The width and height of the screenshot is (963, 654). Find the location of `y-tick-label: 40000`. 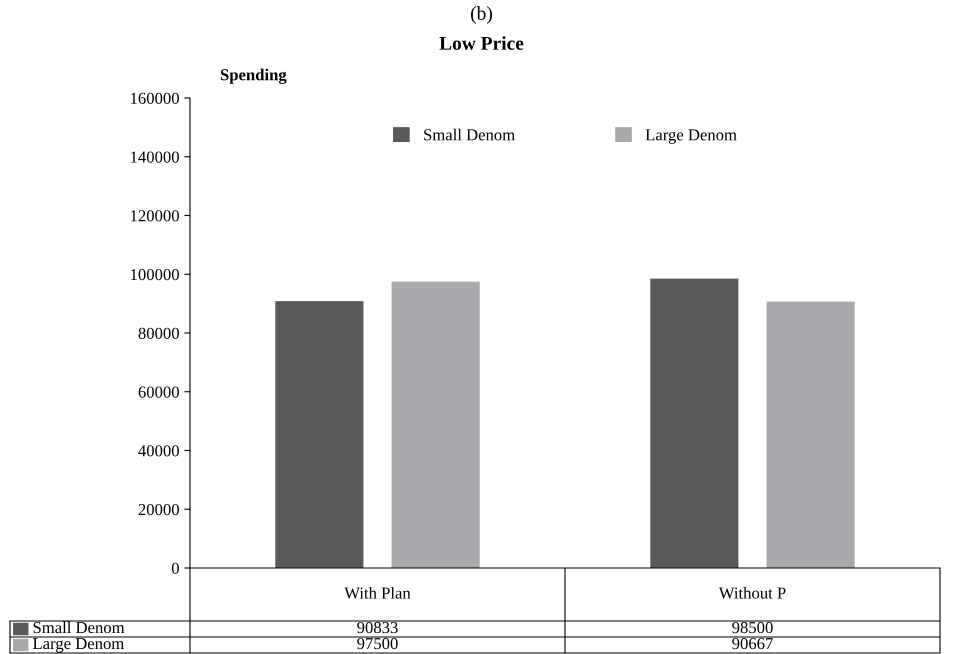

y-tick-label: 40000 is located at coordinates (158, 450).